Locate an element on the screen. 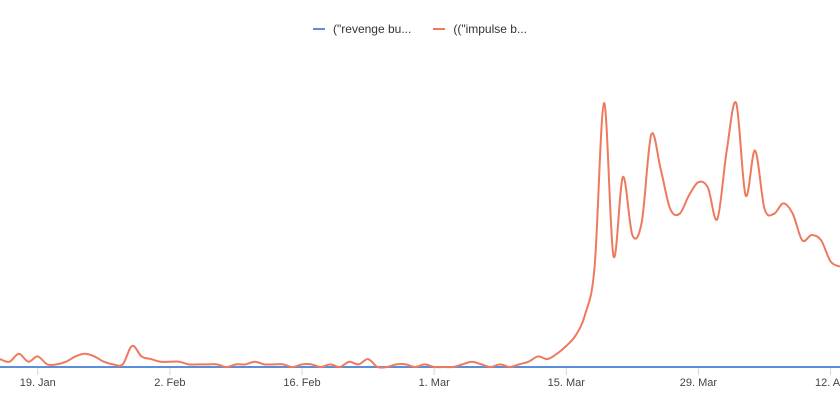 The height and width of the screenshot is (405, 840). legend-swatch-revenge is located at coordinates (319, 29).